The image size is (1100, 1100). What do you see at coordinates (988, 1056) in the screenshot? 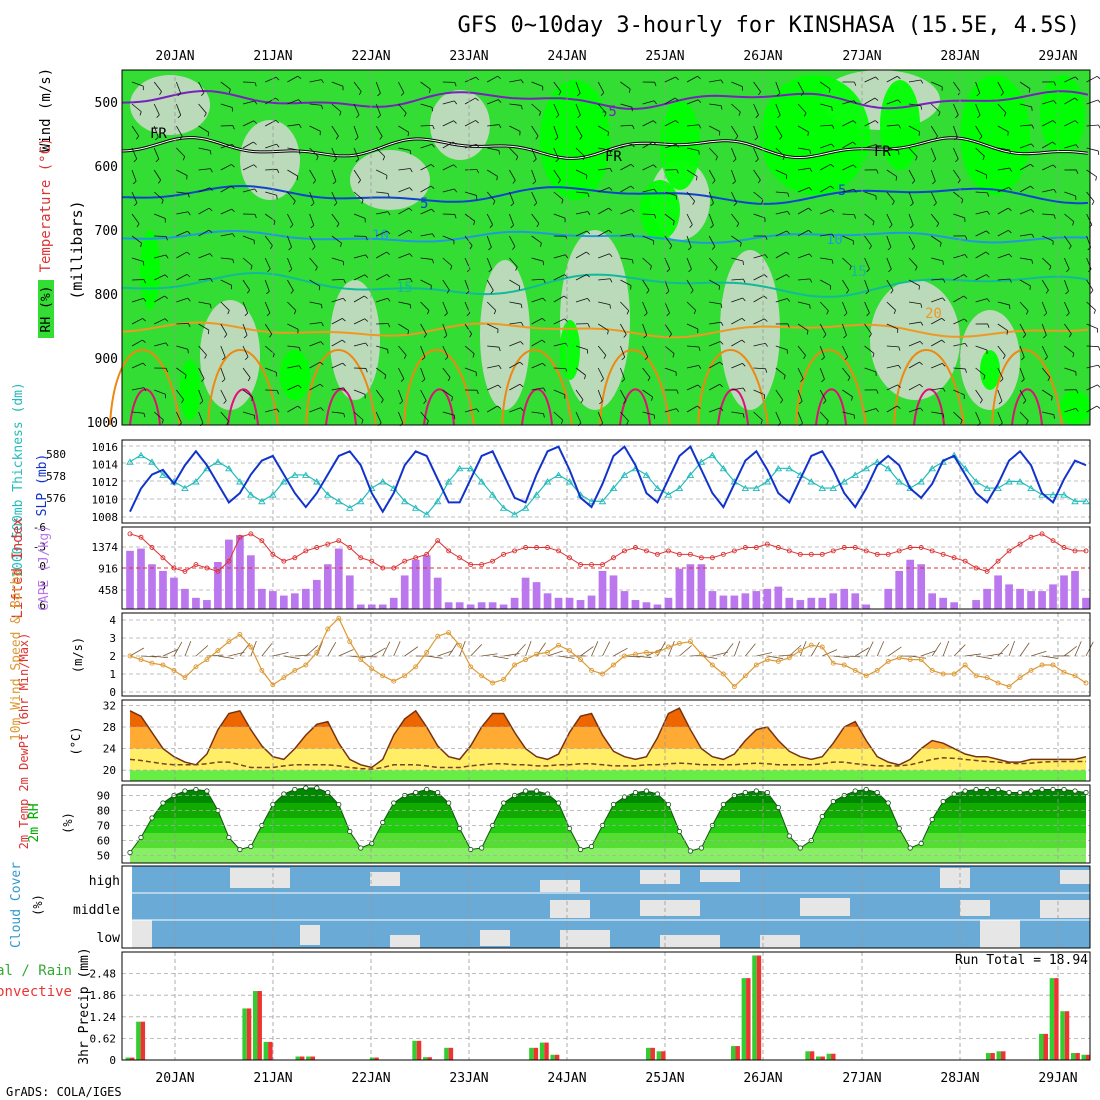
I see `precip-total-bar` at bounding box center [988, 1056].